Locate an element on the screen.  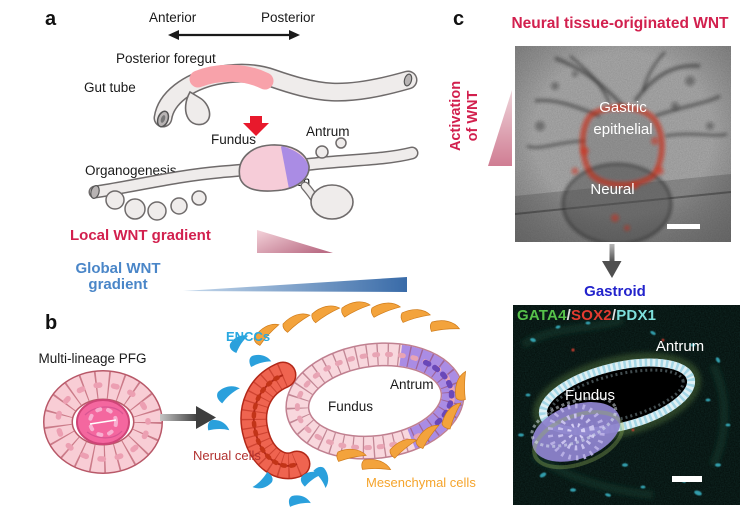
fluorescence-gastroid-micrograph is located at coordinates (626, 405).